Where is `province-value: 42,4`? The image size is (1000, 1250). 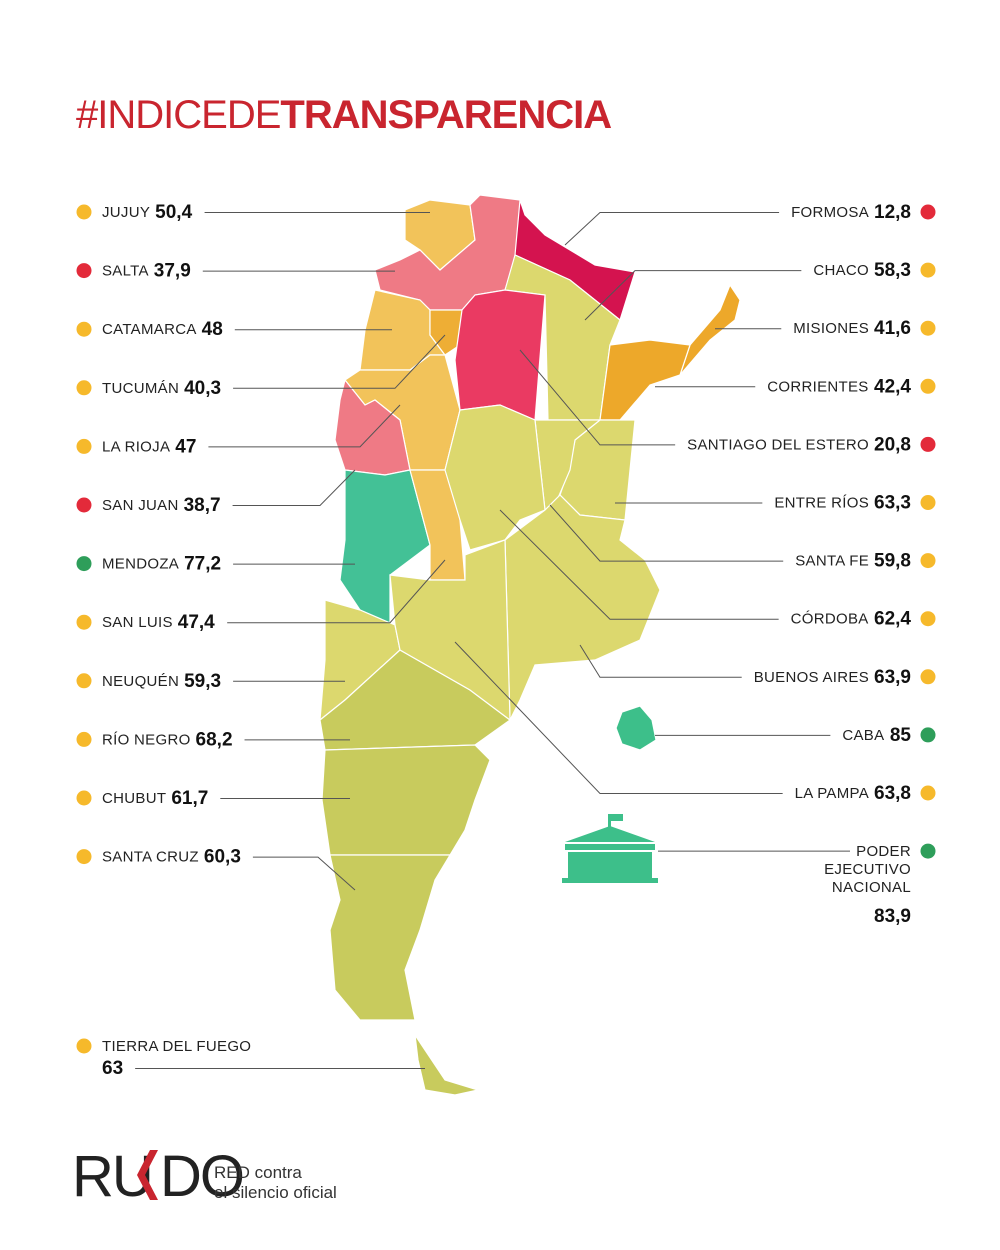 province-value: 42,4 is located at coordinates (892, 386).